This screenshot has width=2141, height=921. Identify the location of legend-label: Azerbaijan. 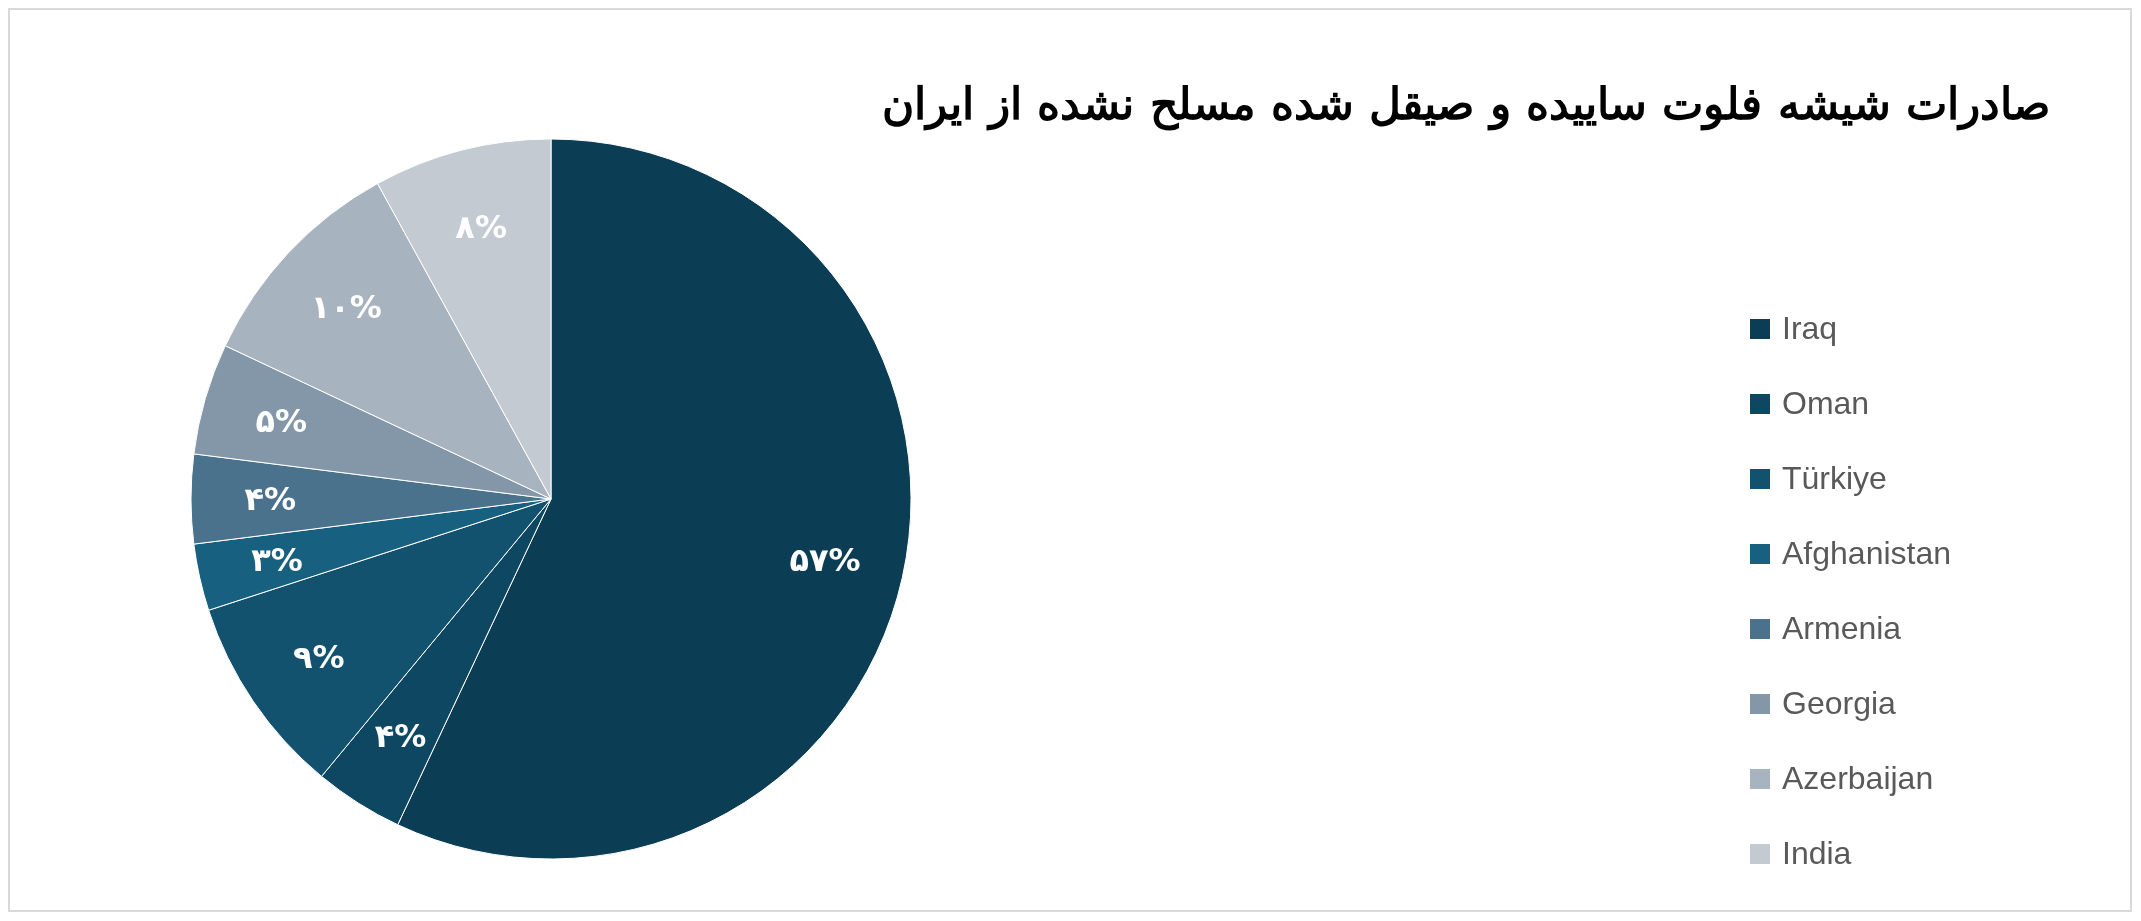
(1858, 778).